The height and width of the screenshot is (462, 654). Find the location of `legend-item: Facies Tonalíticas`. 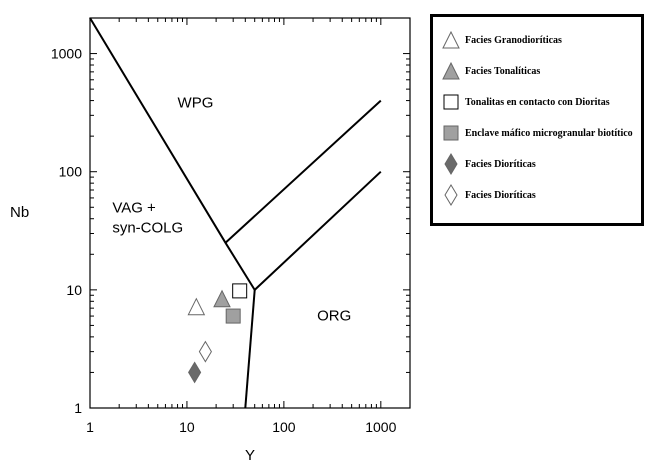

legend-item: Facies Tonalíticas is located at coordinates (490, 71).